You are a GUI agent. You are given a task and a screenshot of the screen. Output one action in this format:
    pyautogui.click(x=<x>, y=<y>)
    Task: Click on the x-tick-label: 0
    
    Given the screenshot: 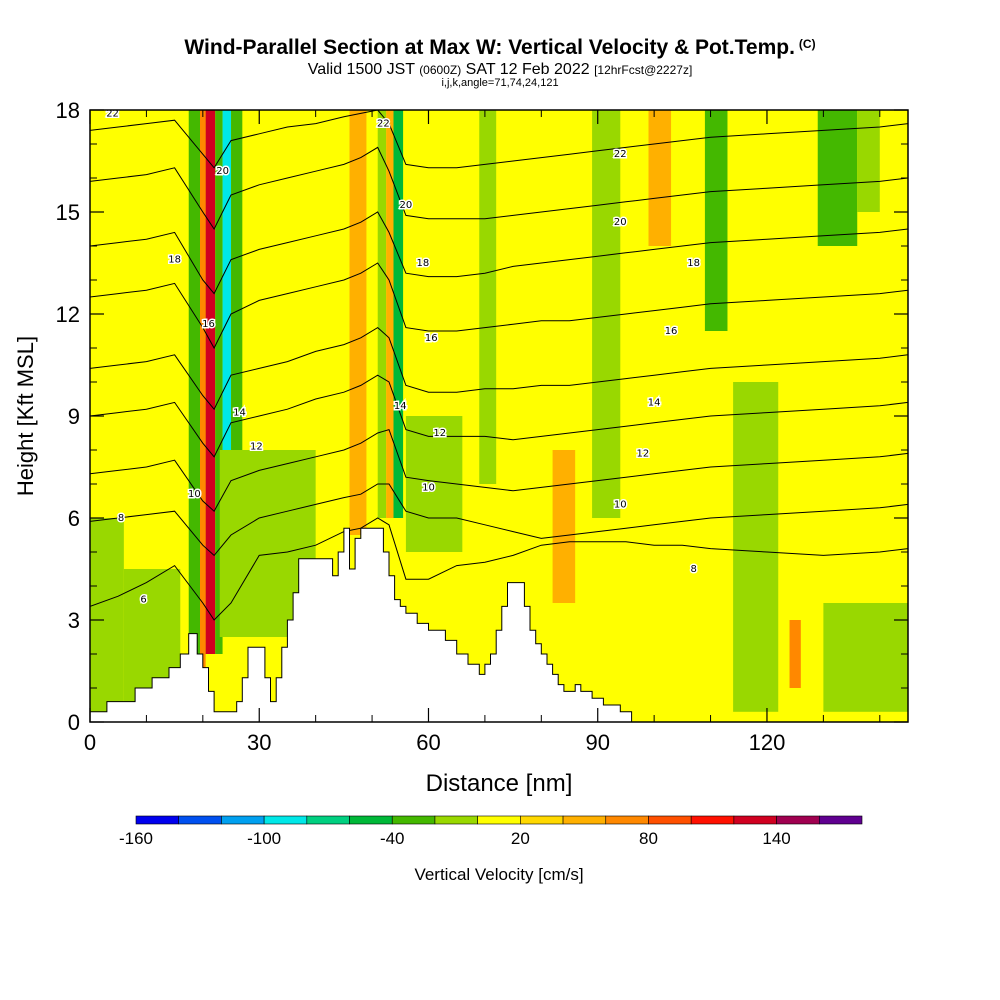 What is the action you would take?
    pyautogui.click(x=90, y=742)
    